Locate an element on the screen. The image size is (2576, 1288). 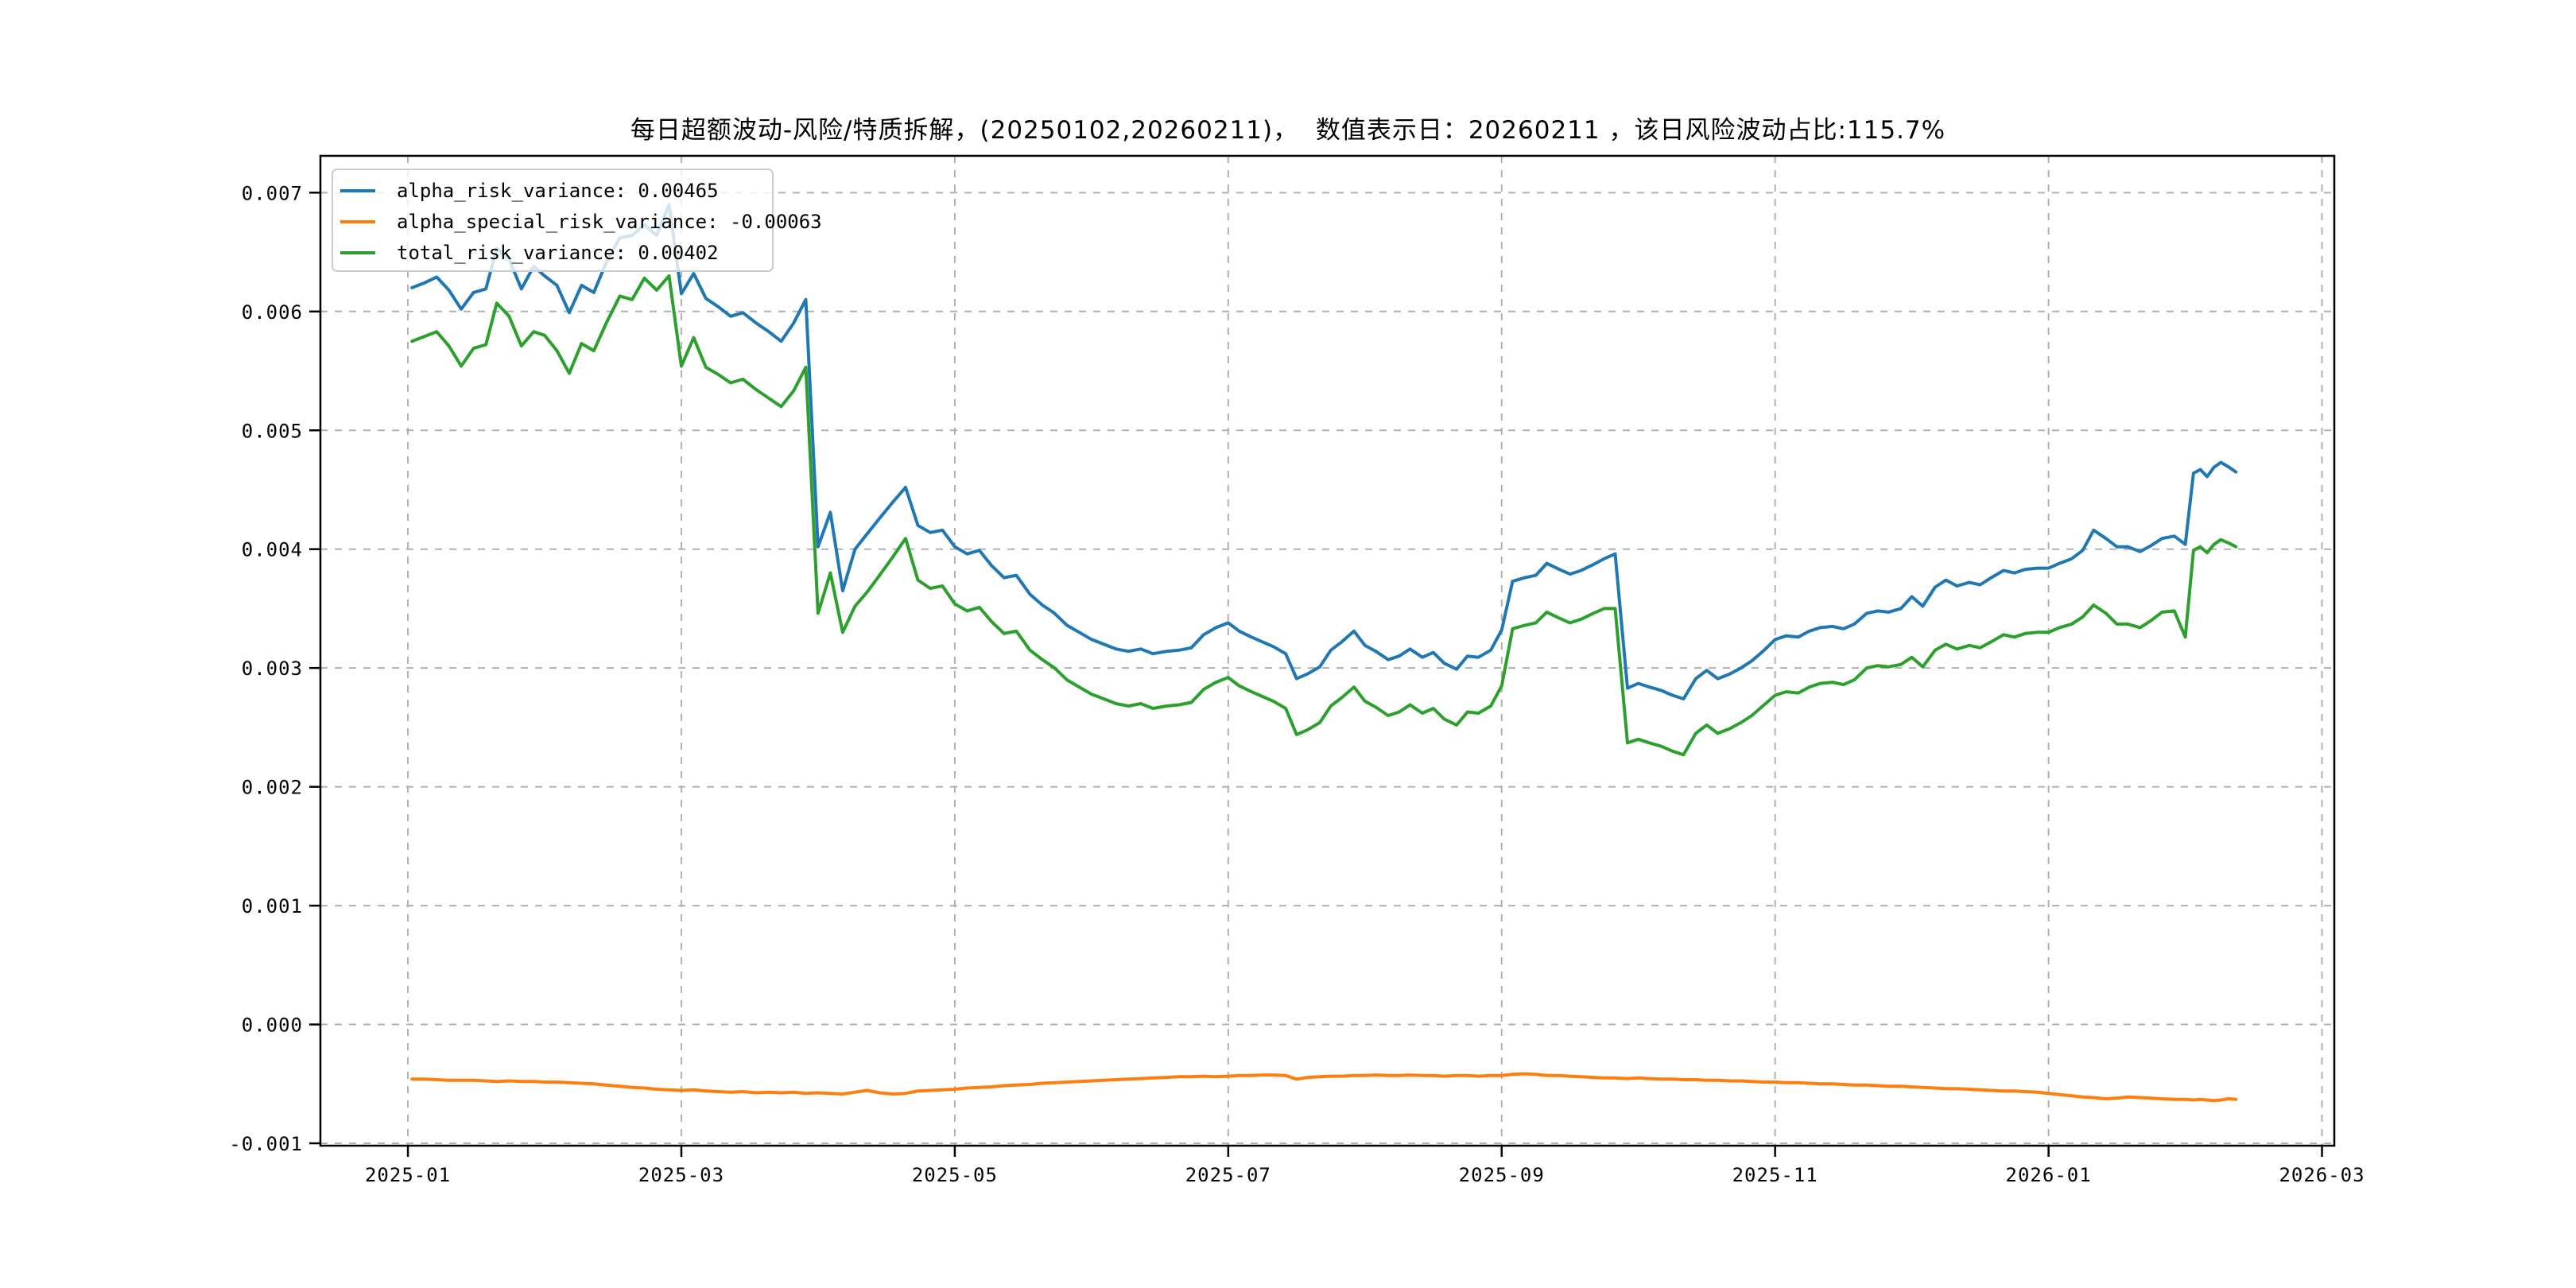
y-tick-label: 0.007 is located at coordinates (272, 193).